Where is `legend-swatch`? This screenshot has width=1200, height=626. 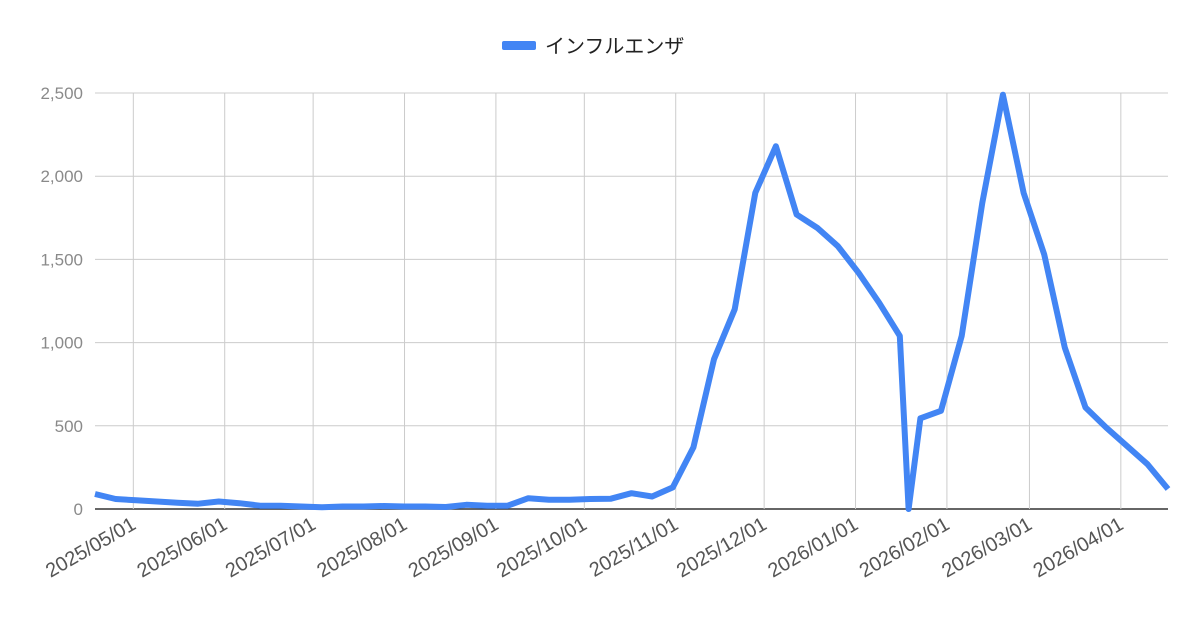
legend-swatch is located at coordinates (519, 45).